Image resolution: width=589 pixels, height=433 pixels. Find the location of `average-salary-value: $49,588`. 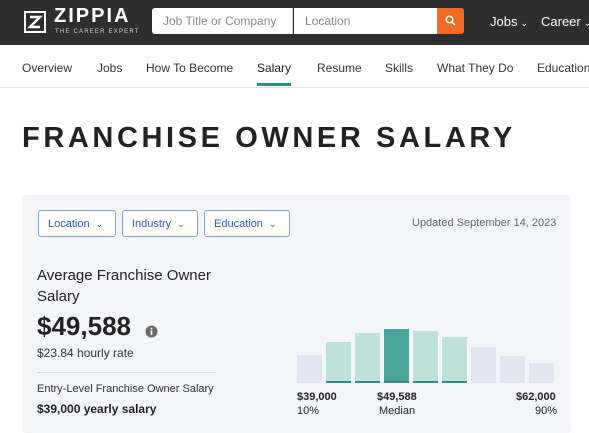

average-salary-value: $49,588 is located at coordinates (84, 326).